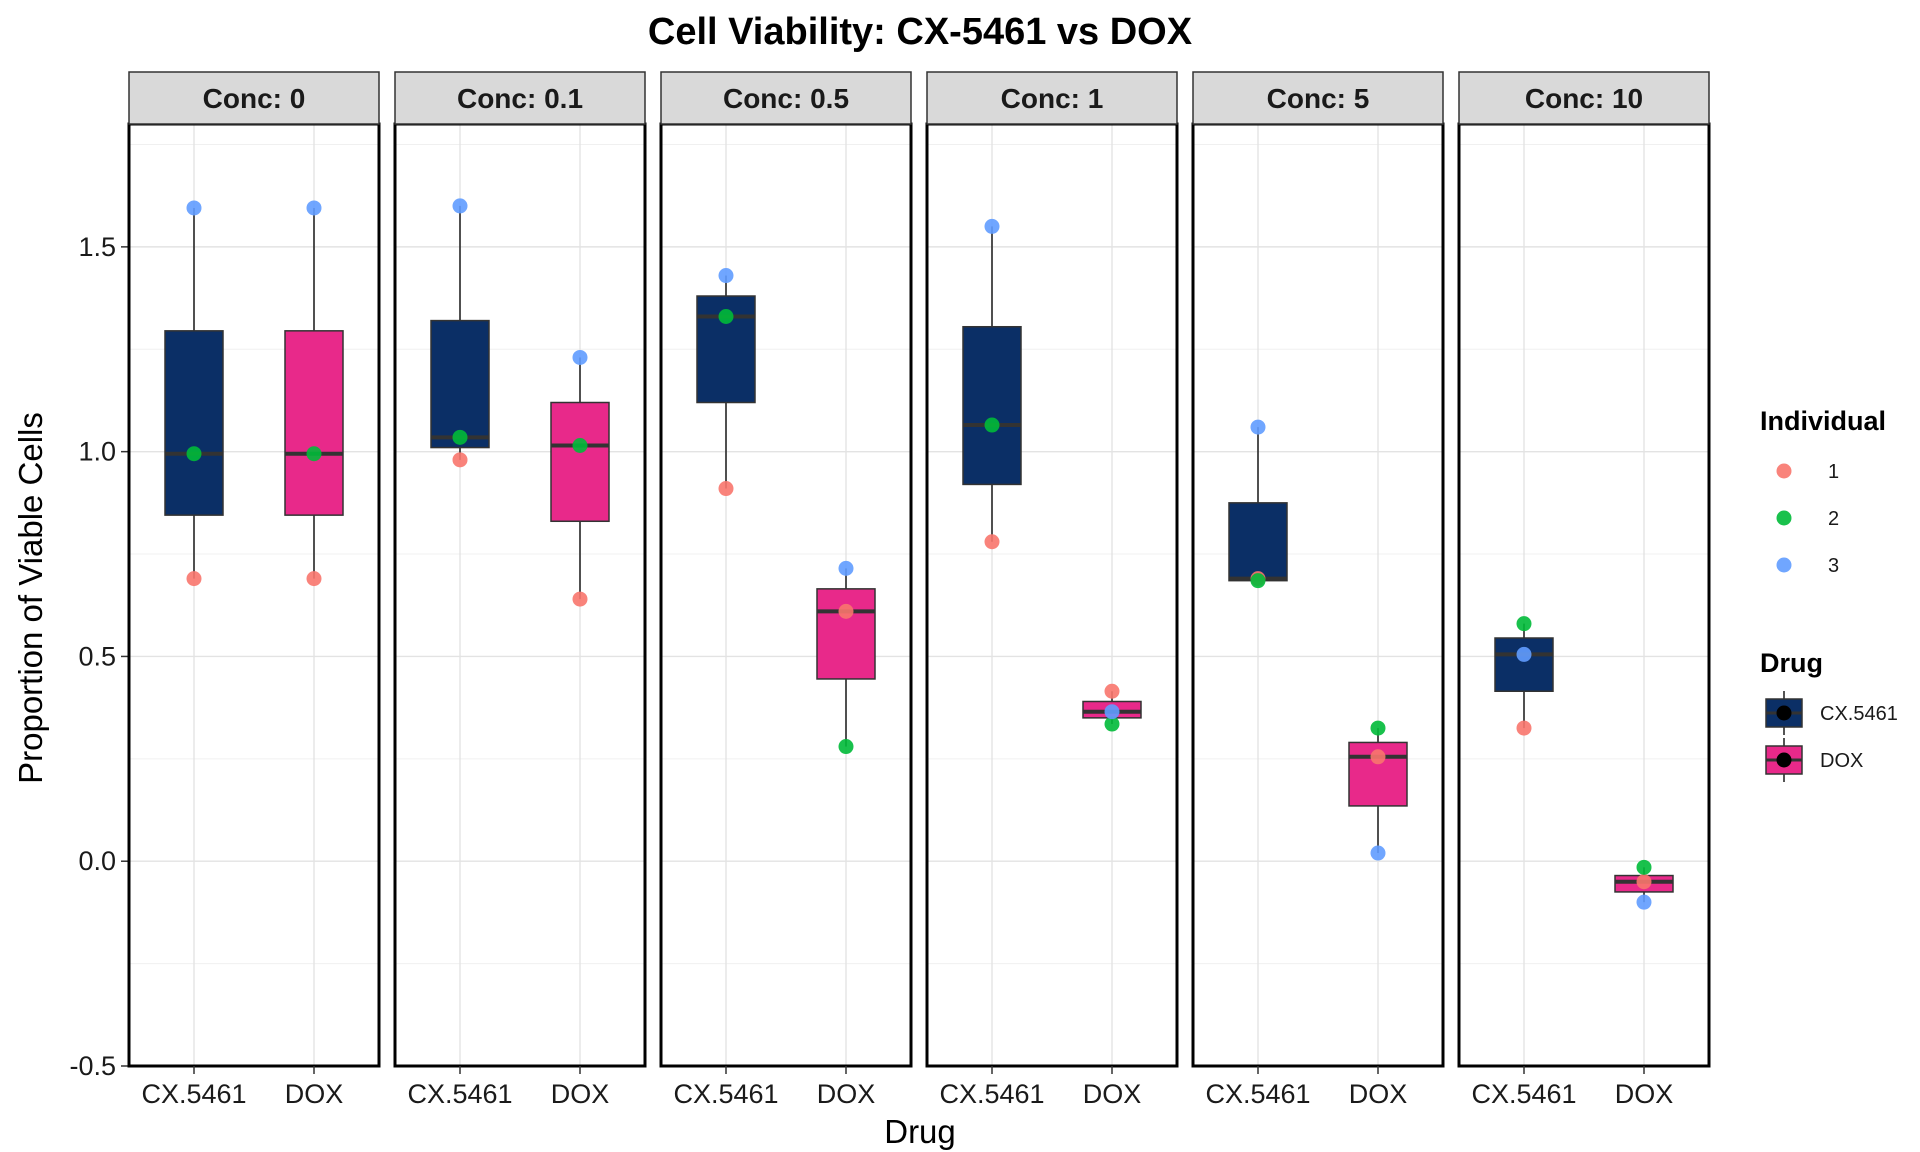  I want to click on facet-panel: Conc: 0.5 CX.5461 DOX, so click(786, 590).